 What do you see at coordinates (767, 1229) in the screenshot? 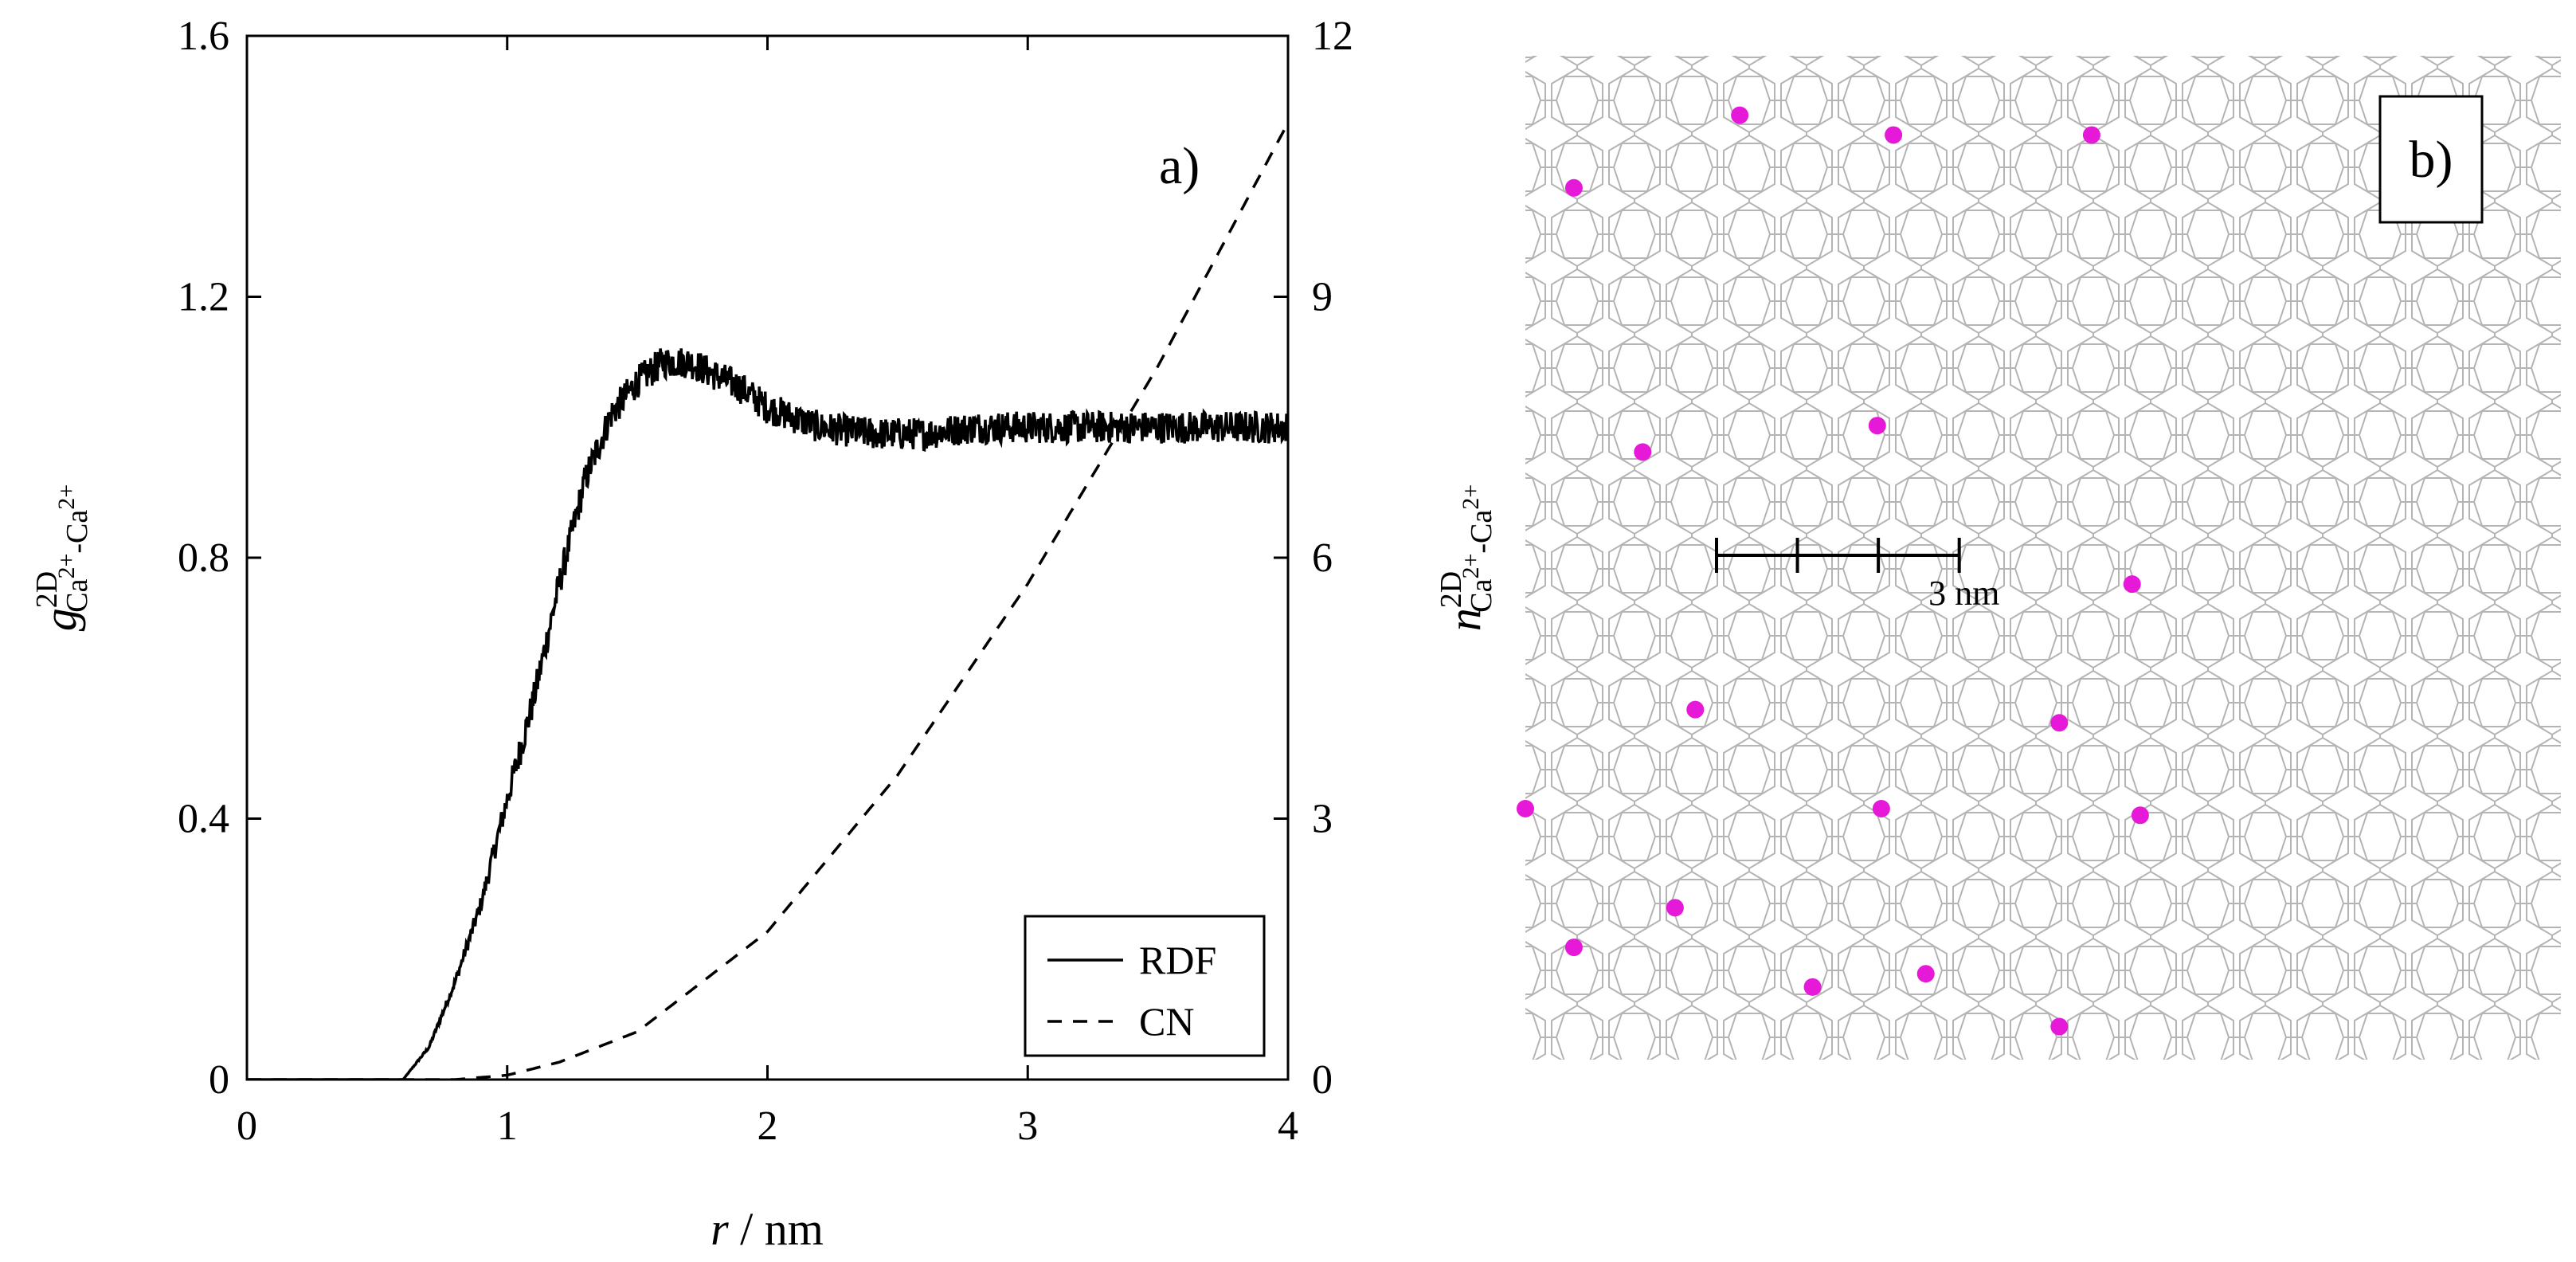
I see `x-axis-label: r / nm` at bounding box center [767, 1229].